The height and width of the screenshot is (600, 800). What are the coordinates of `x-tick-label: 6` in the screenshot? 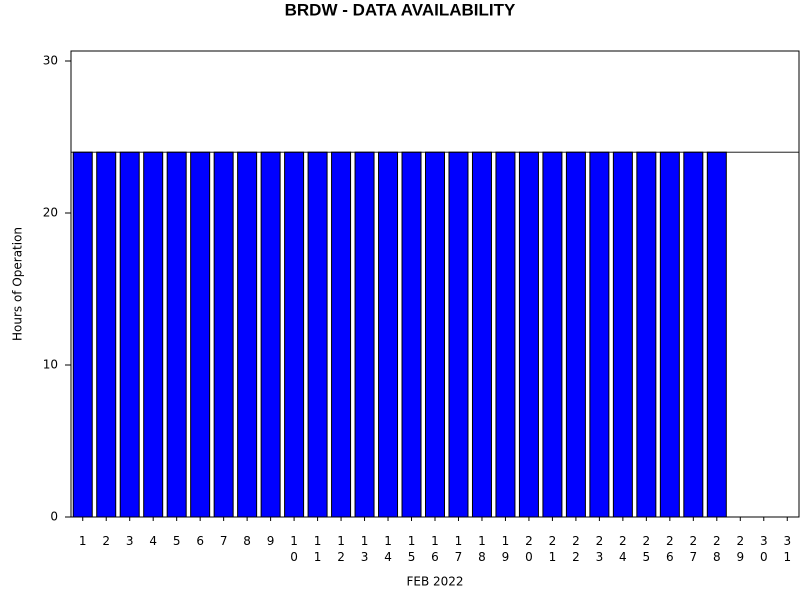 It's located at (200, 541).